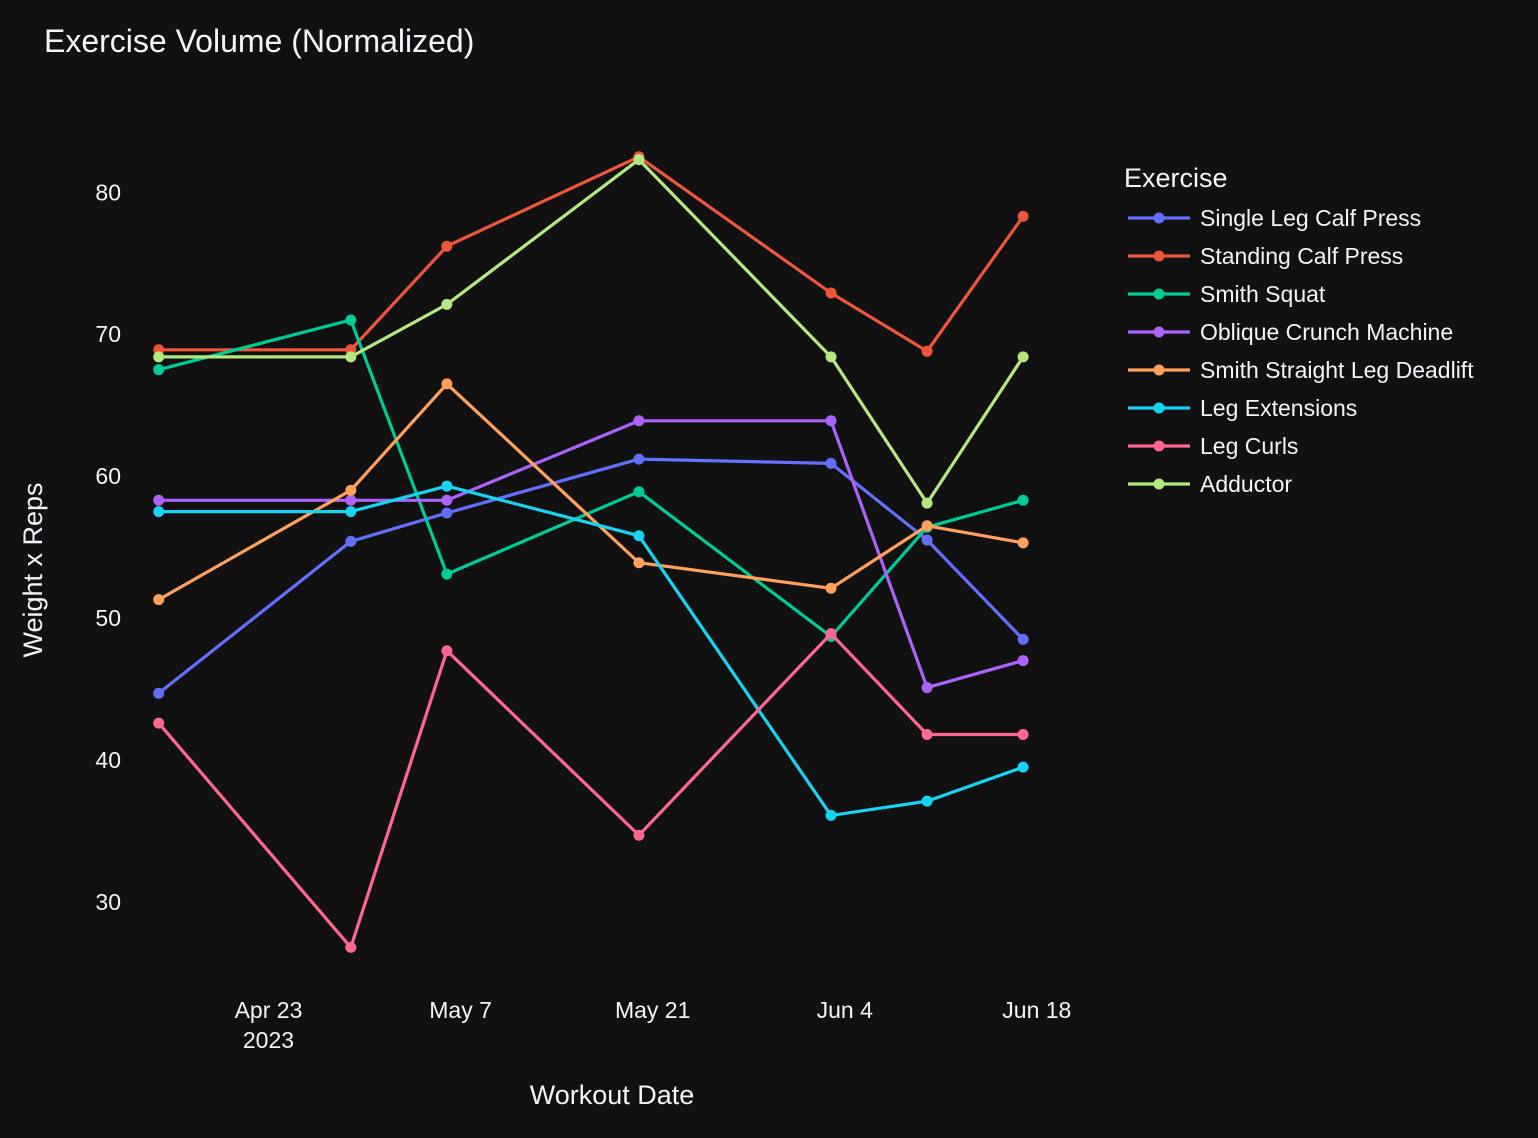  I want to click on series-oblique-crunch-machine, so click(591, 554).